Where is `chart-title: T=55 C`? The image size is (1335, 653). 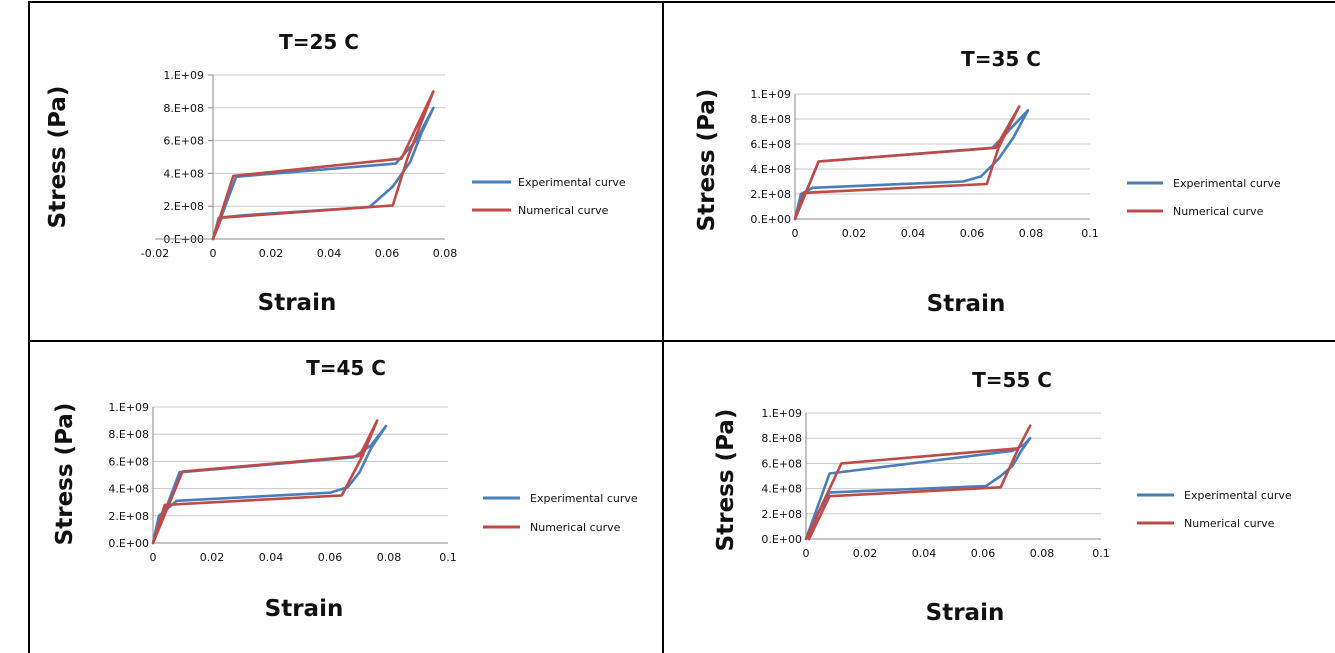 chart-title: T=55 C is located at coordinates (1012, 380).